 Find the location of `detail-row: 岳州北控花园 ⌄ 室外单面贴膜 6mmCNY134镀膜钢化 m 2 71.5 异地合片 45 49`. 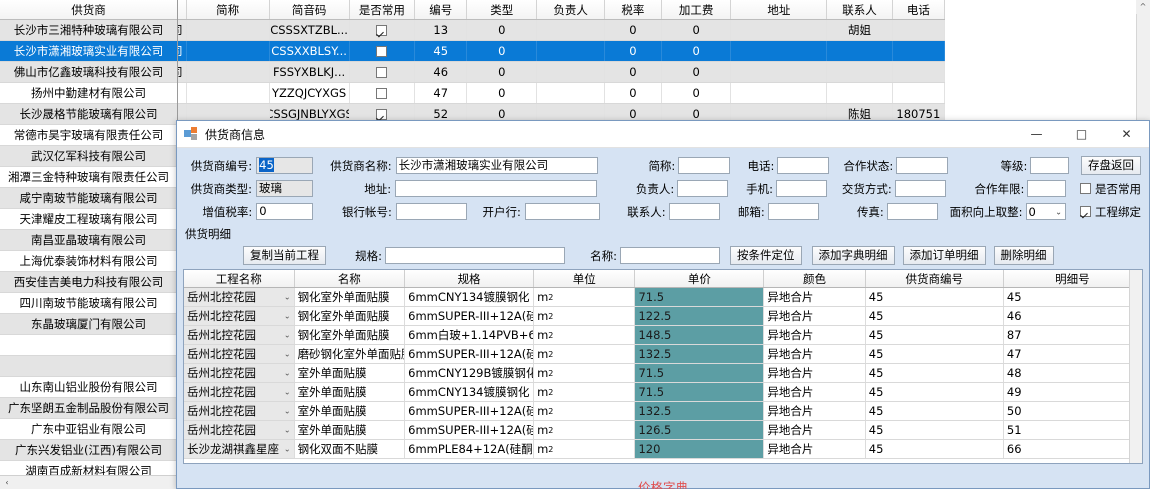

detail-row: 岳州北控花园 ⌄ 室外单面贴膜 6mmCNY134镀膜钢化 m 2 71.5 异地合片 45 49 is located at coordinates (663, 392).